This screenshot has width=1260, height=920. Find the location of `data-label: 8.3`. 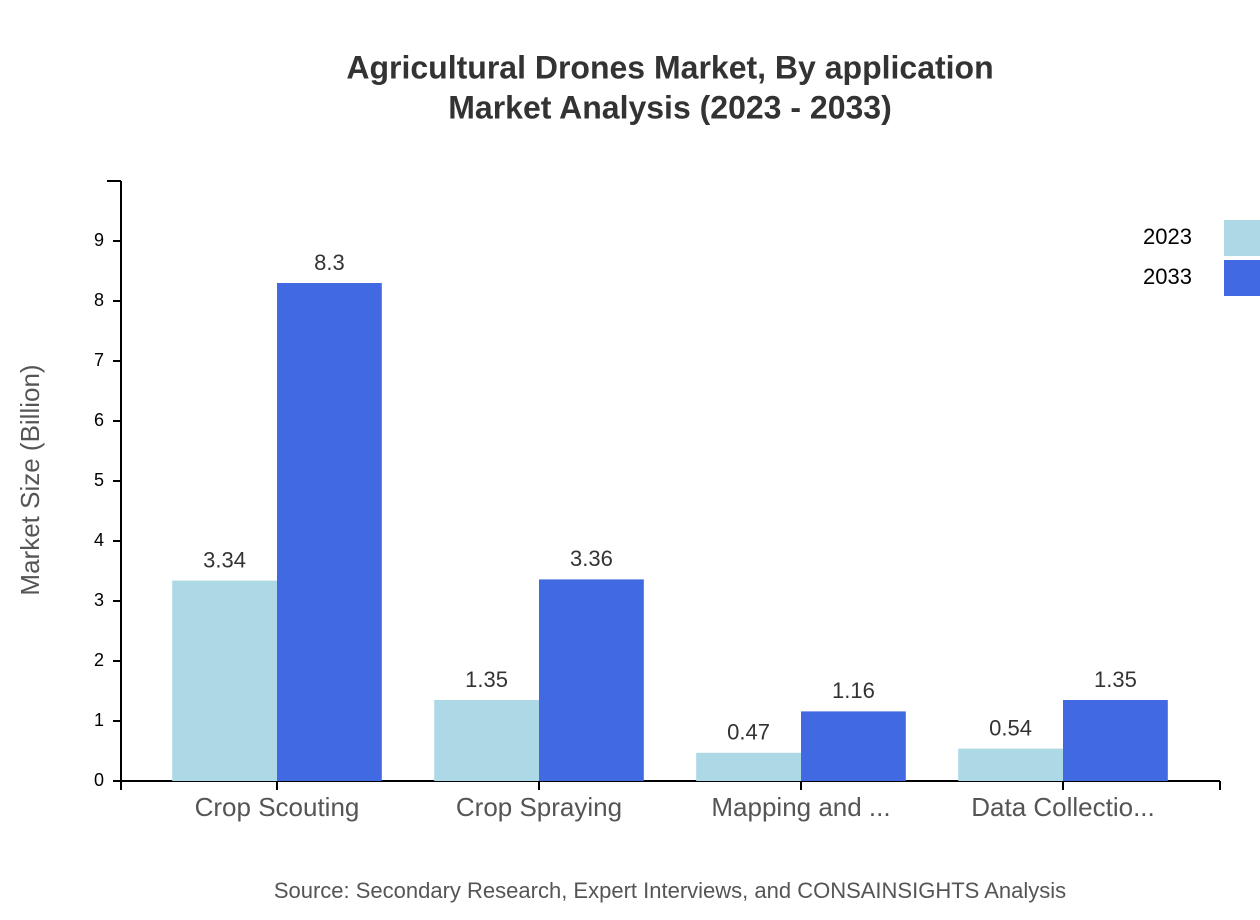

data-label: 8.3 is located at coordinates (329, 262).